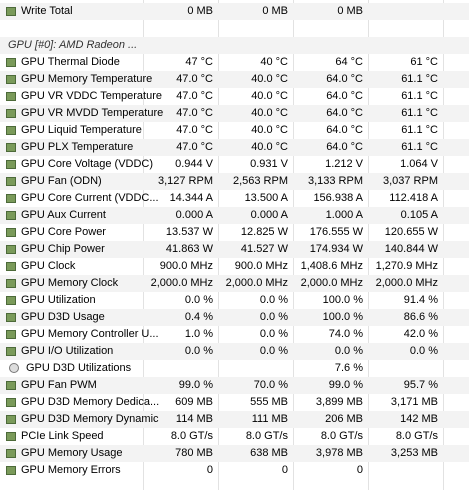 This screenshot has height=490, width=469. I want to click on sensor-value: 3,133 RPM, so click(335, 181).